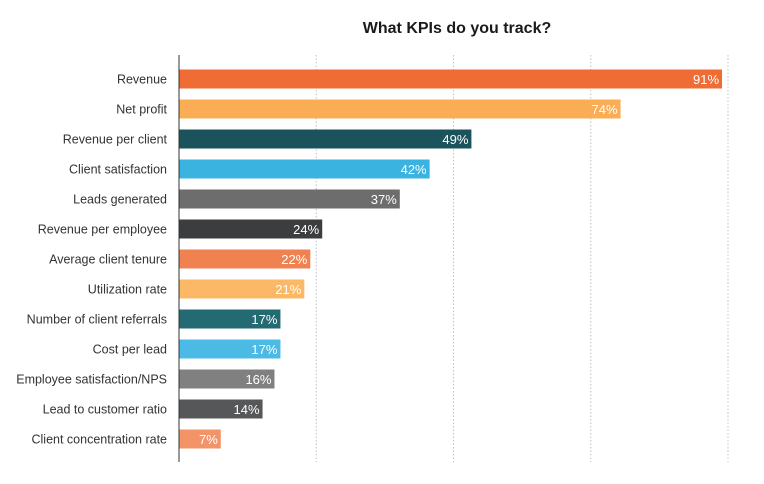  What do you see at coordinates (247, 409) in the screenshot?
I see `value-label: 14%` at bounding box center [247, 409].